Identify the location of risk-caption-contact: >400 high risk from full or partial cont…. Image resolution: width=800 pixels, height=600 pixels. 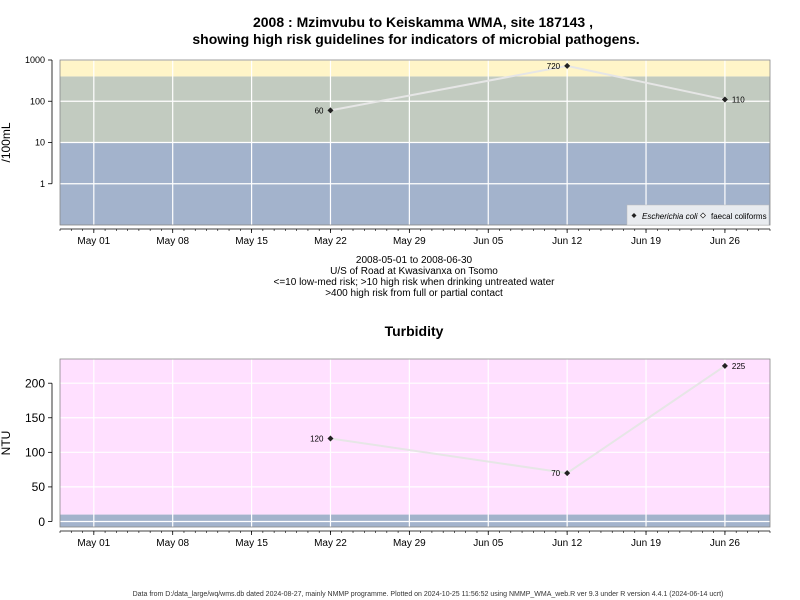
(414, 293).